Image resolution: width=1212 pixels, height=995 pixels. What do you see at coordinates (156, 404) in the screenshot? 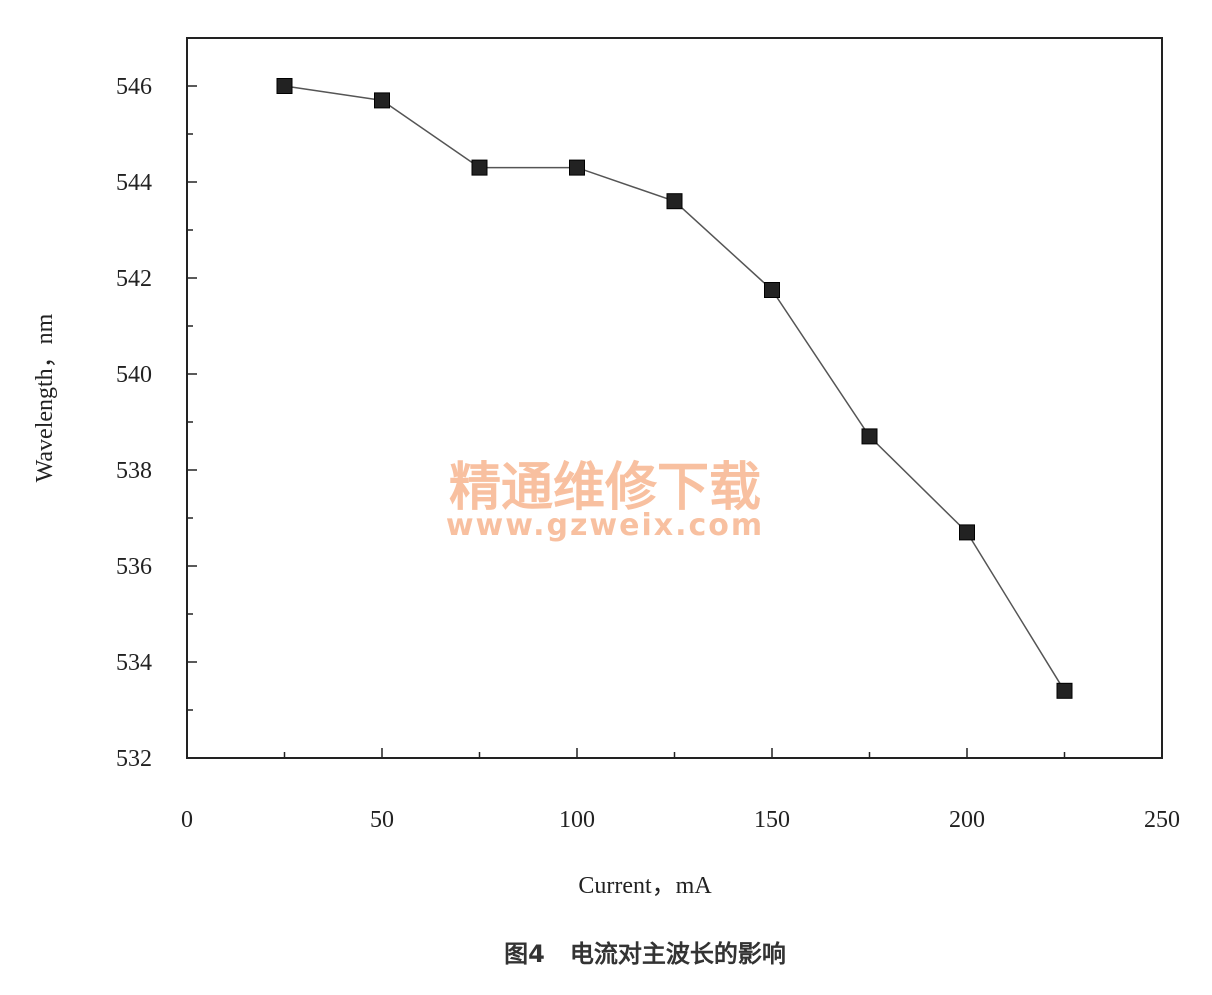
I see `y-axis: 532 534 536 538 540 542 544 546` at bounding box center [156, 404].